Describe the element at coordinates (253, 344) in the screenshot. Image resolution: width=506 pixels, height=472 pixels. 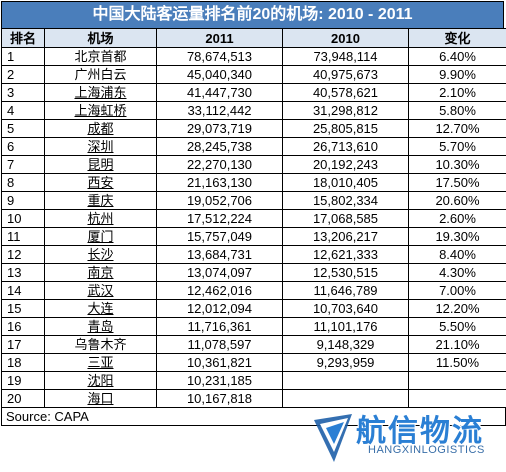
I see `table-row: 17 乌鲁木齐 11,078,597 9,148,329 21.10%` at that location.